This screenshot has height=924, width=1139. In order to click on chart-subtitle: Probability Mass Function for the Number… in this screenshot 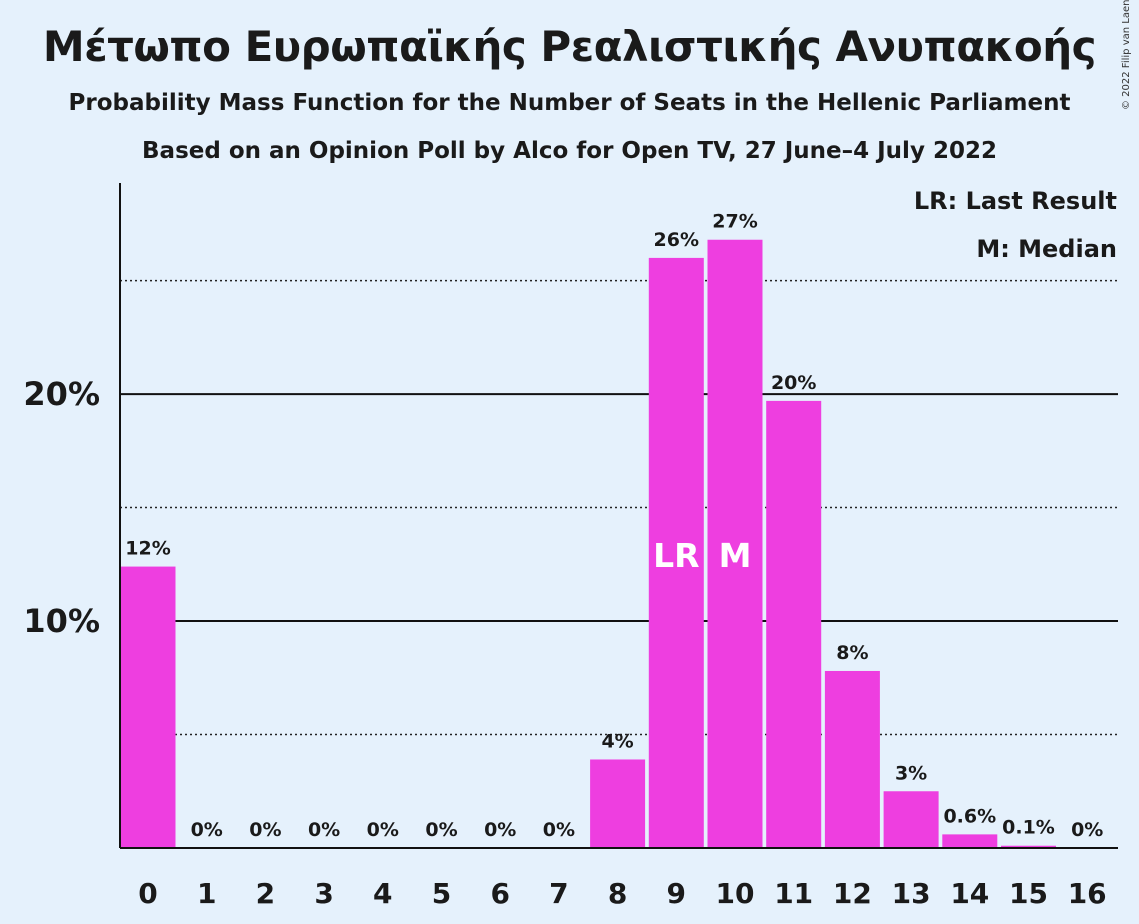, I will do `click(569, 103)`.